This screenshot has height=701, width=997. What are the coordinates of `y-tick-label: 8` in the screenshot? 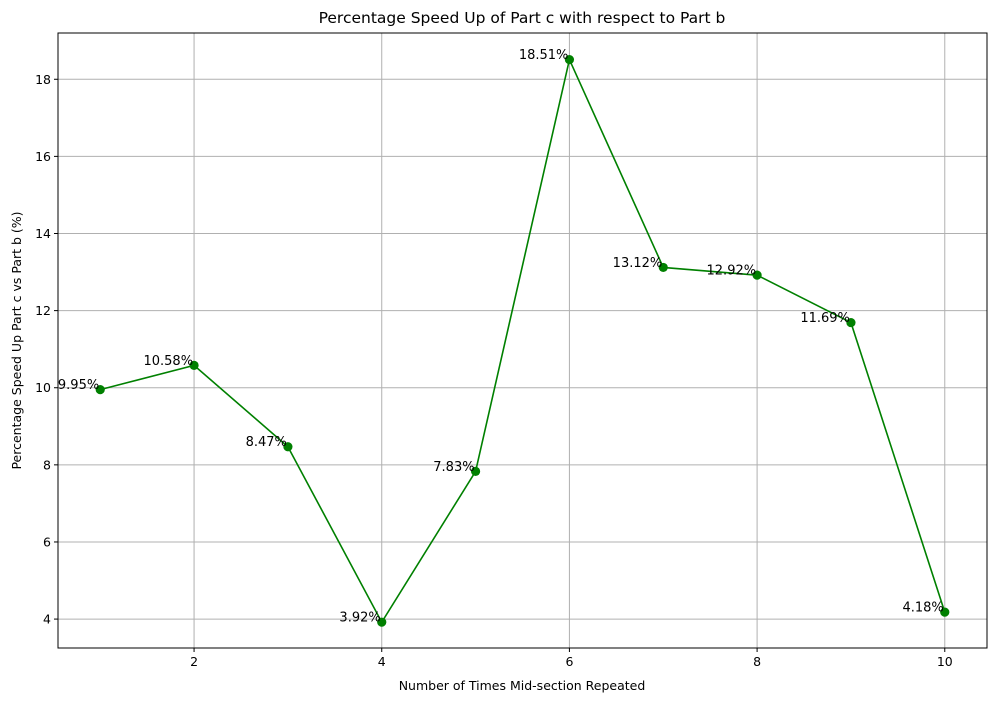 It's located at (47, 464).